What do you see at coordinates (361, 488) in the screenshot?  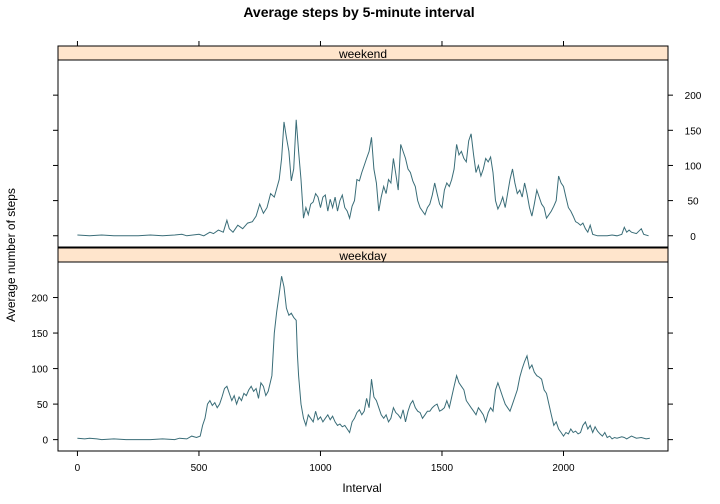 I see `x-axis-label: Interval` at bounding box center [361, 488].